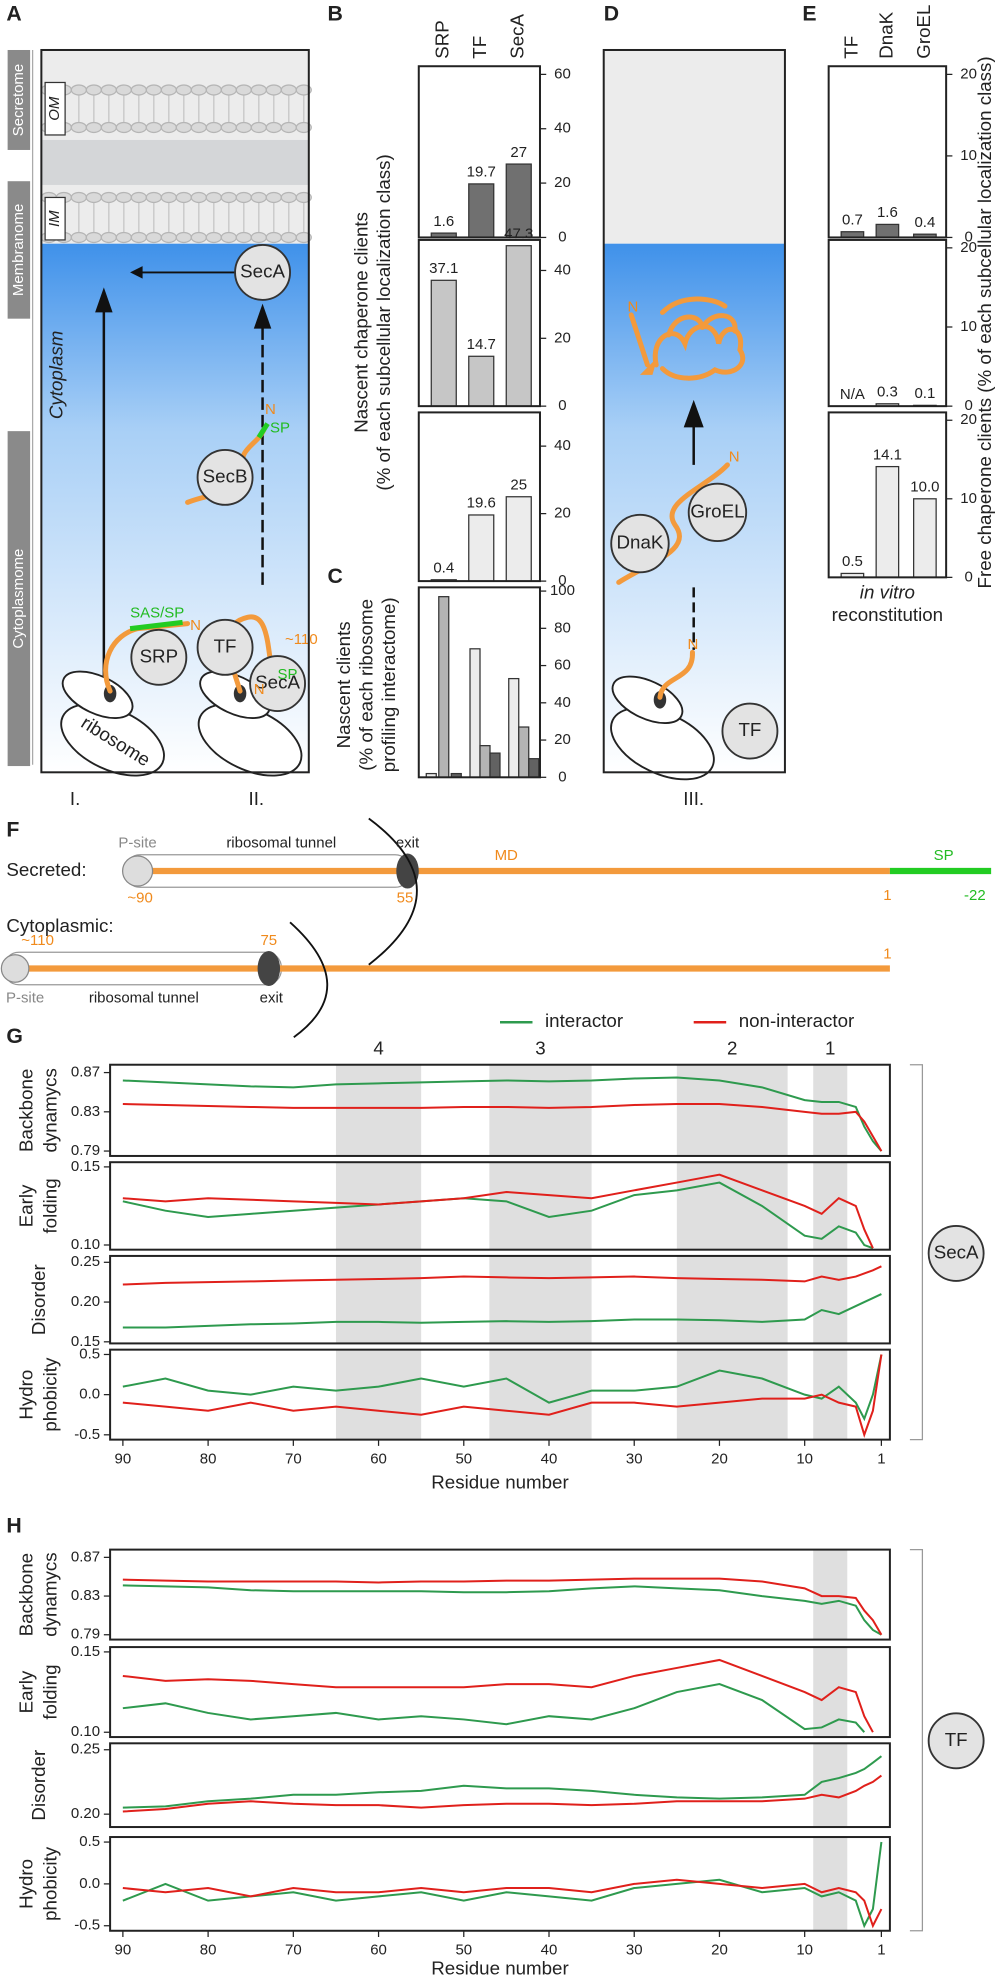 The image size is (1000, 1977). I want to click on y-tick-label: 0.20, so click(85, 1301).